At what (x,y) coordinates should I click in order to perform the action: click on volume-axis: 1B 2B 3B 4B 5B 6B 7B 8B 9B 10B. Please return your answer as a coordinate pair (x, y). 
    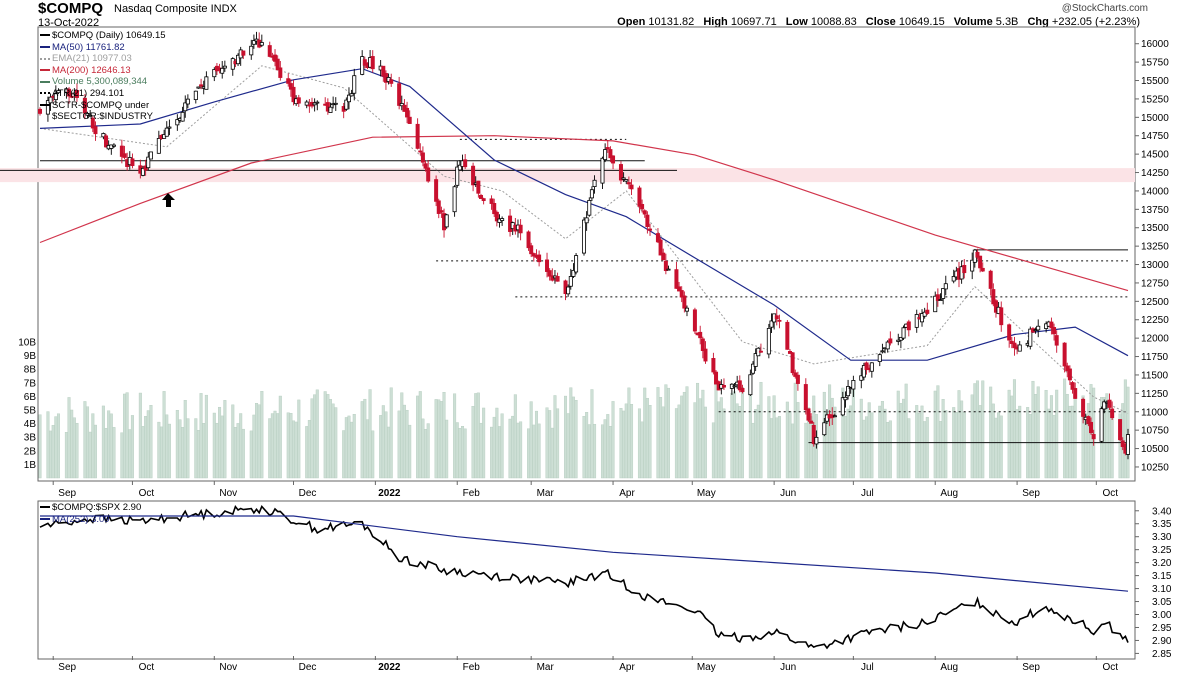
    Looking at the image, I should click on (27, 404).